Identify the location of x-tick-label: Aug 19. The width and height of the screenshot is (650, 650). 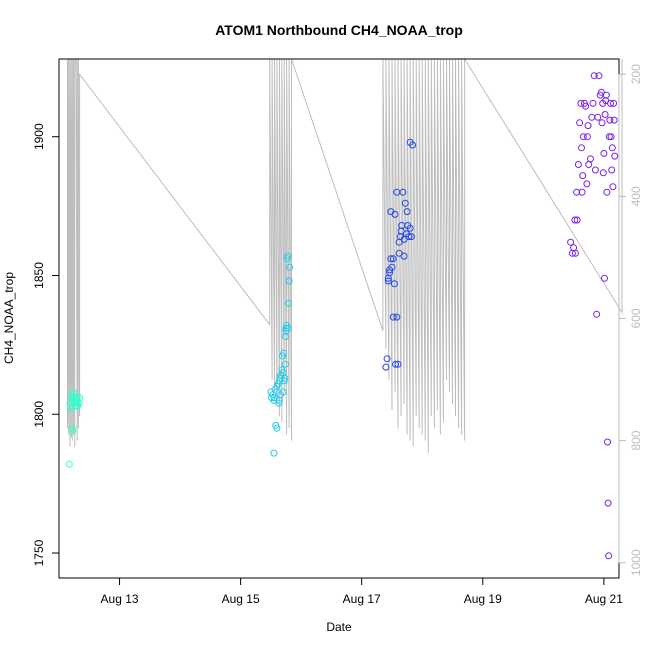
(483, 599).